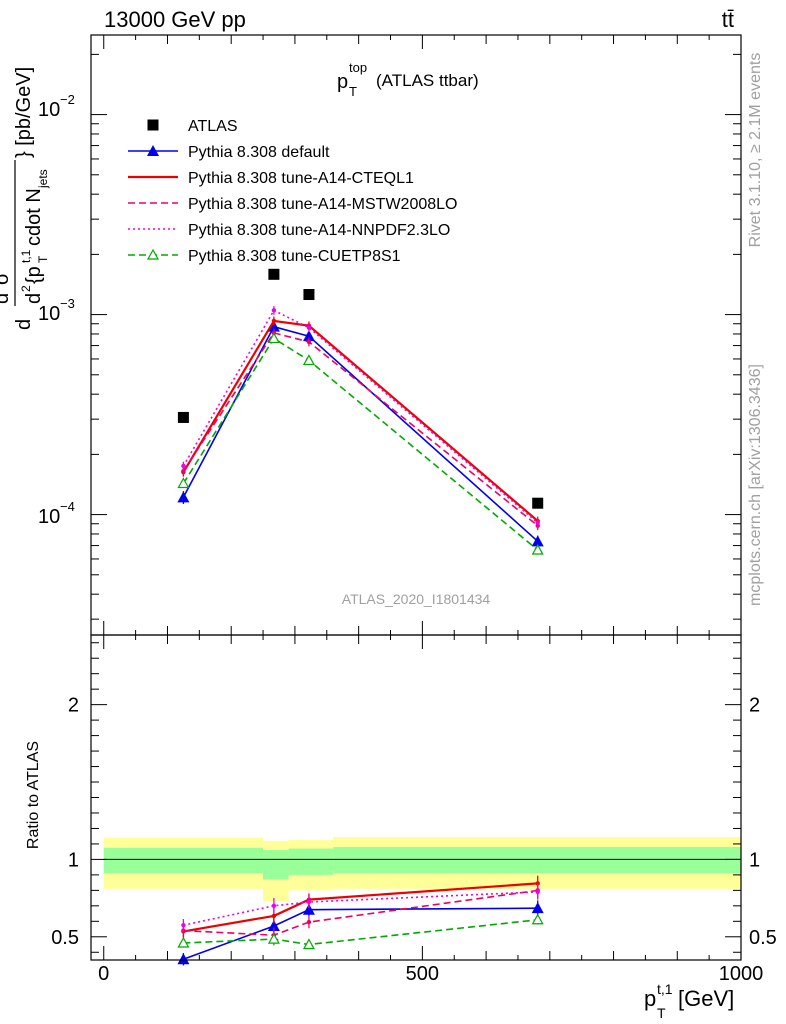 The height and width of the screenshot is (1024, 786). I want to click on legend-entry: Pythia 8.308 tune-A14-MSTW2008LO, so click(292, 204).